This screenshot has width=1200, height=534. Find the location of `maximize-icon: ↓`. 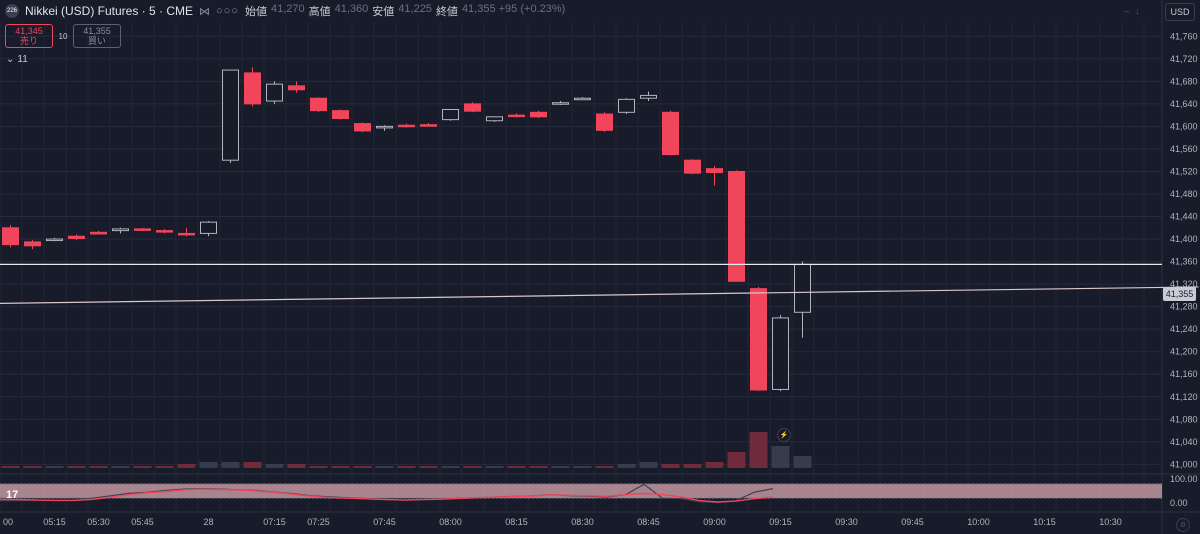

maximize-icon: ↓ is located at coordinates (1137, 11).